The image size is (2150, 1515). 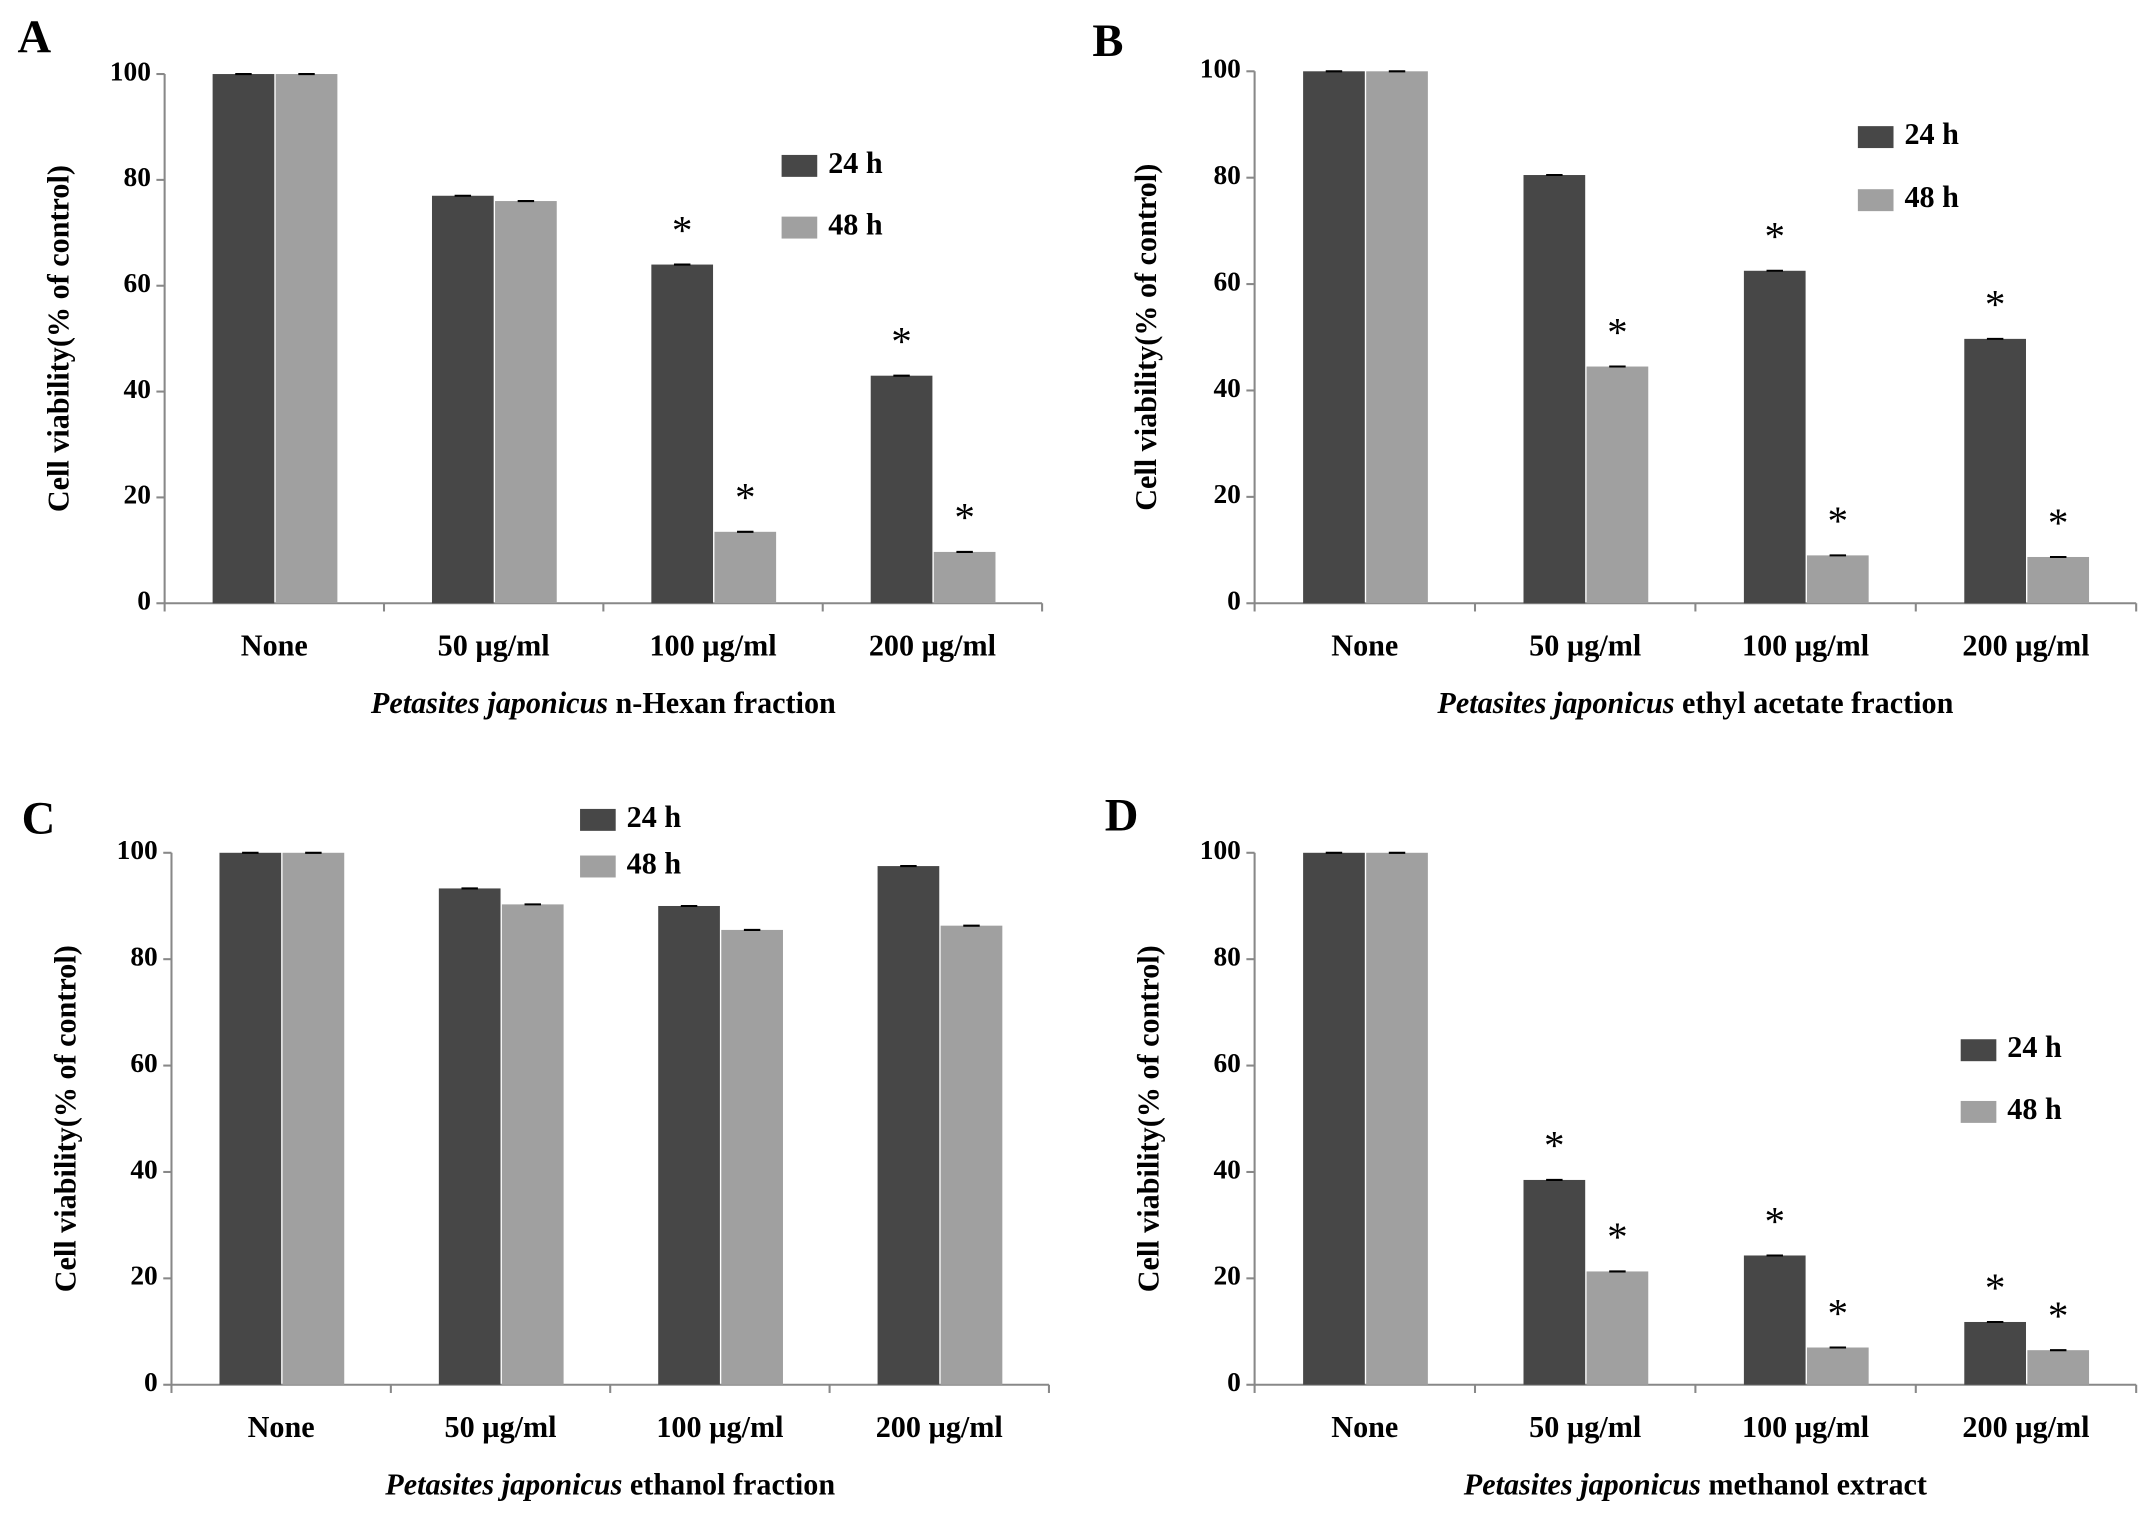 I want to click on panel-letter: B, so click(x=1107, y=41).